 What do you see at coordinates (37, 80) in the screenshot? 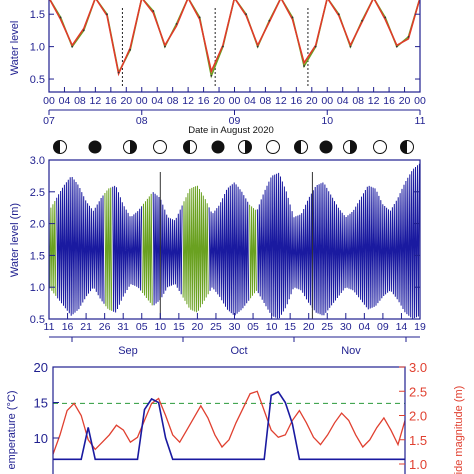
I see `top-ytick-label: 0.5` at bounding box center [37, 80].